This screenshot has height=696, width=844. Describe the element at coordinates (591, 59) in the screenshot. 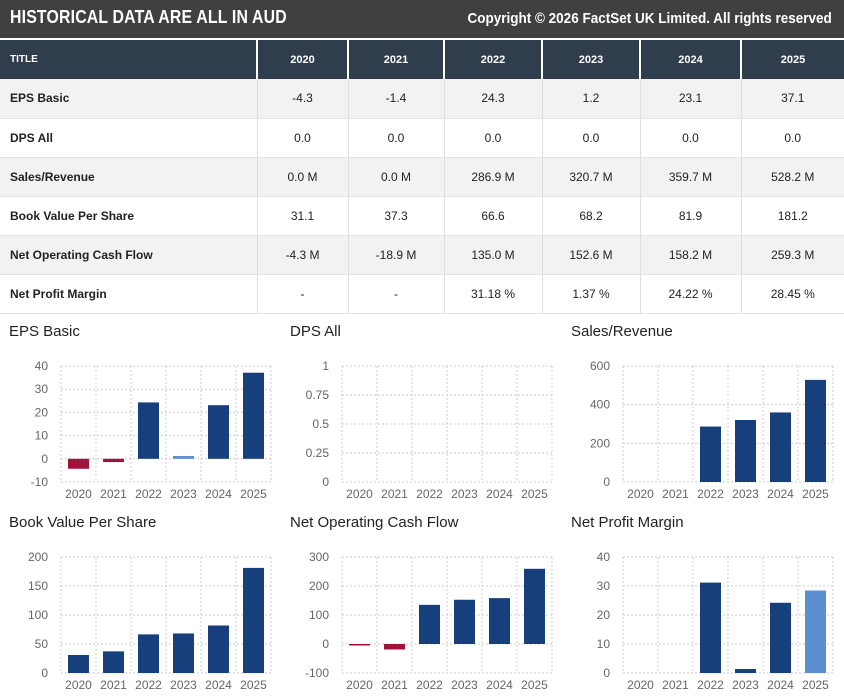

I see `column-header-2023: 2023` at that location.